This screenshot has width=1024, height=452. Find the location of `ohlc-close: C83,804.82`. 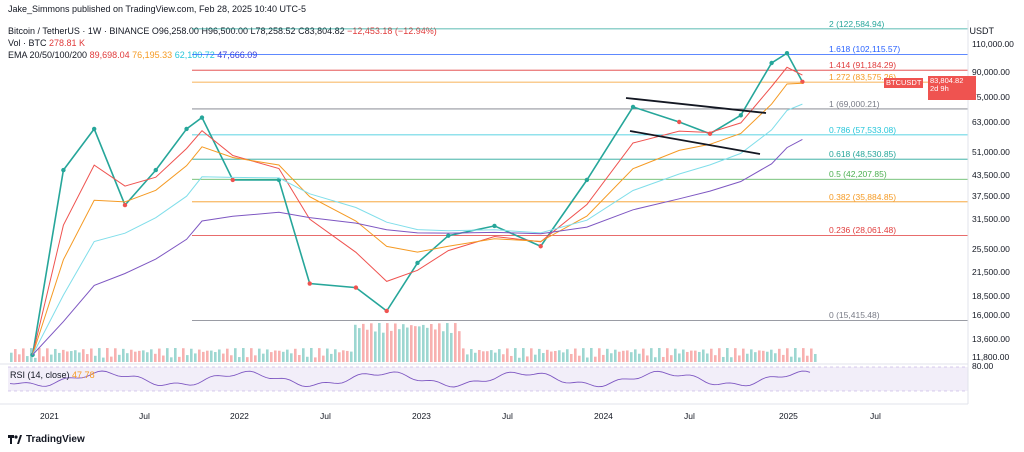

ohlc-close: C83,804.82 is located at coordinates (321, 31).